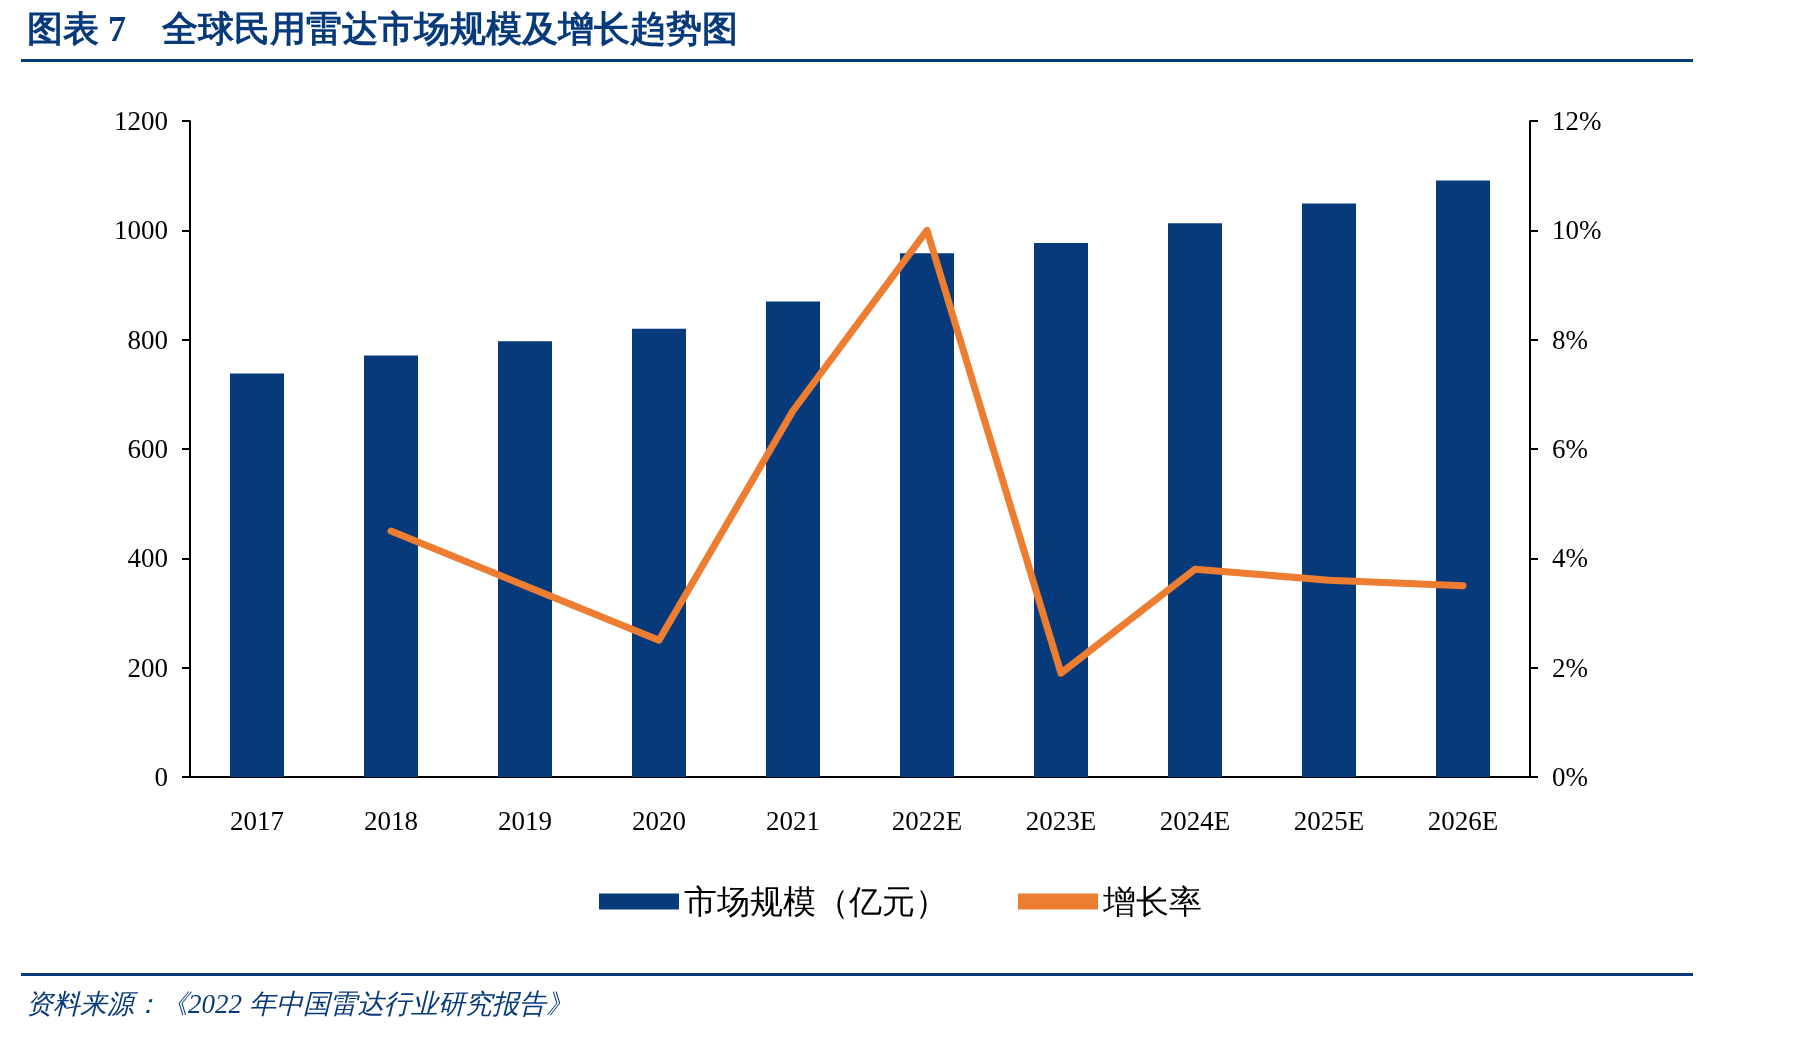  What do you see at coordinates (147, 449) in the screenshot?
I see `y-tick-label: 600` at bounding box center [147, 449].